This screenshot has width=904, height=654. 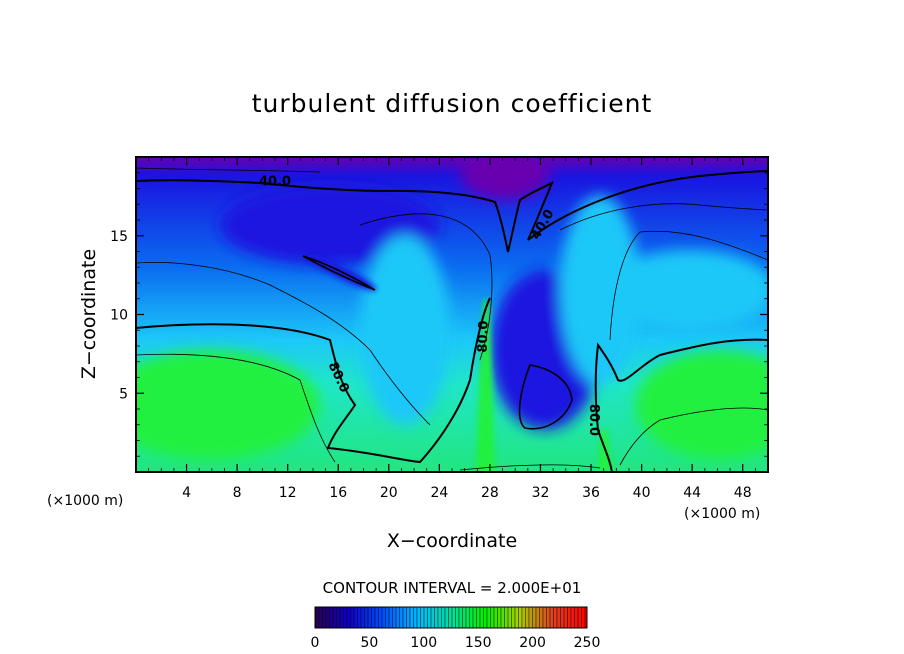 What do you see at coordinates (288, 493) in the screenshot?
I see `x-tick-label: 12` at bounding box center [288, 493].